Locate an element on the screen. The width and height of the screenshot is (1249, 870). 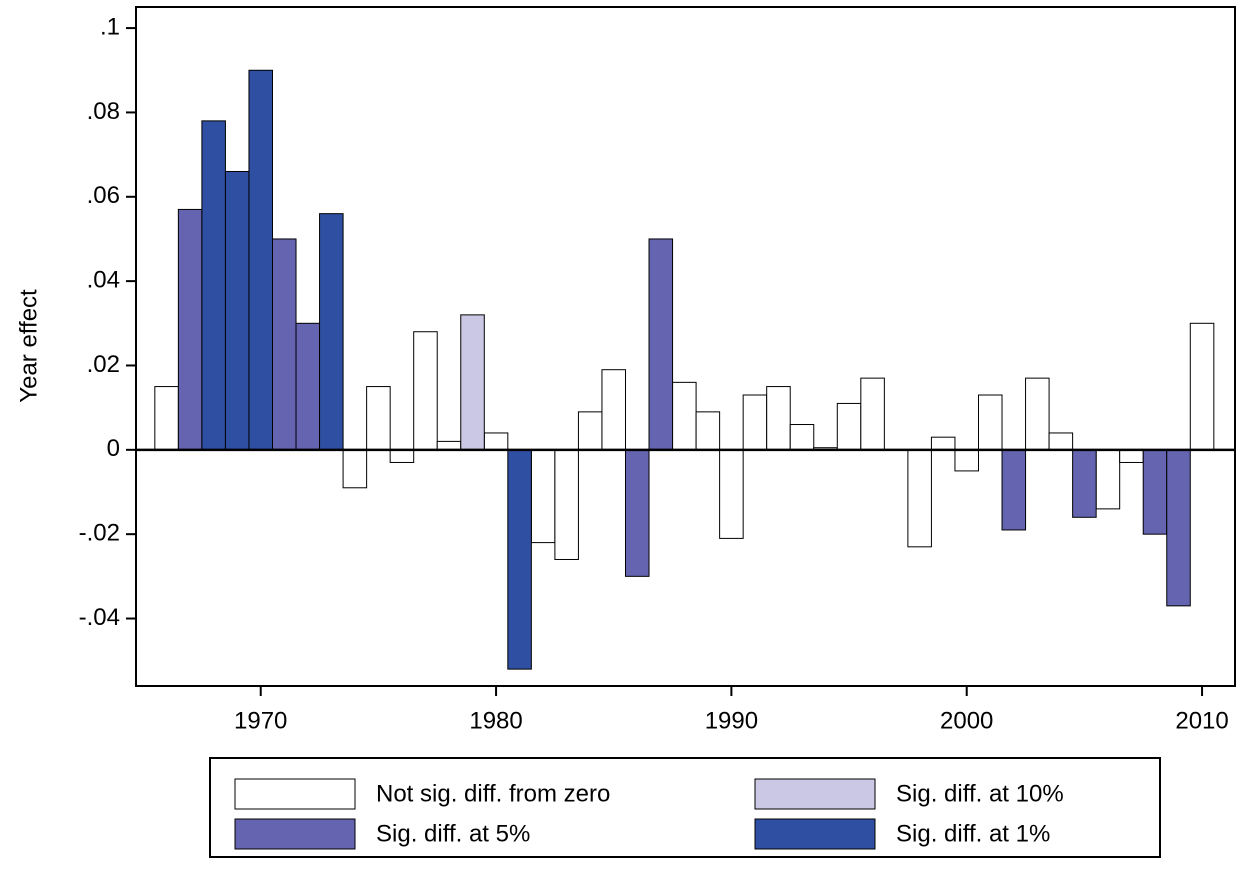
x-tick-label: 2010 is located at coordinates (1201, 720).